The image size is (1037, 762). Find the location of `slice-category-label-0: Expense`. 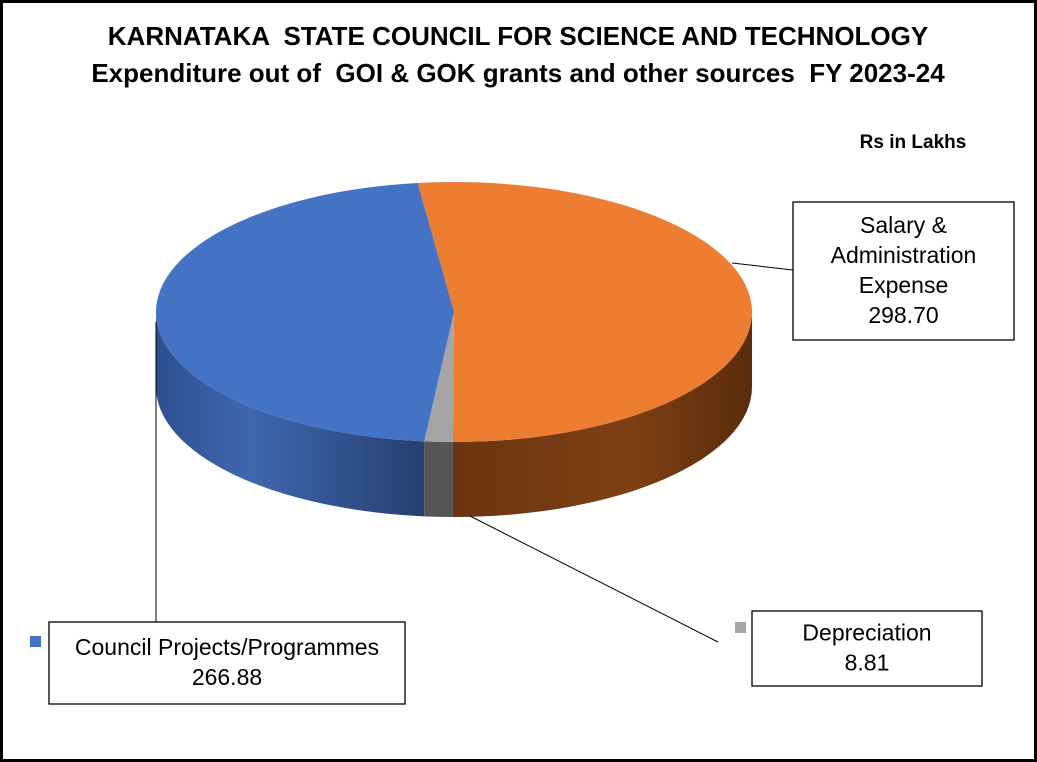

slice-category-label-0: Expense is located at coordinates (904, 285).